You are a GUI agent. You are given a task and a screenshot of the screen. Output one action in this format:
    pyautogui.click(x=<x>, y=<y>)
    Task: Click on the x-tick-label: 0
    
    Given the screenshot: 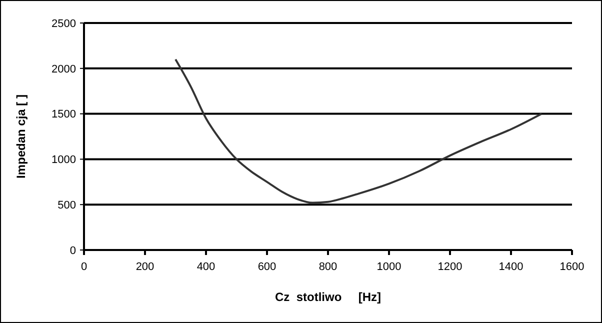 What is the action you would take?
    pyautogui.click(x=84, y=267)
    